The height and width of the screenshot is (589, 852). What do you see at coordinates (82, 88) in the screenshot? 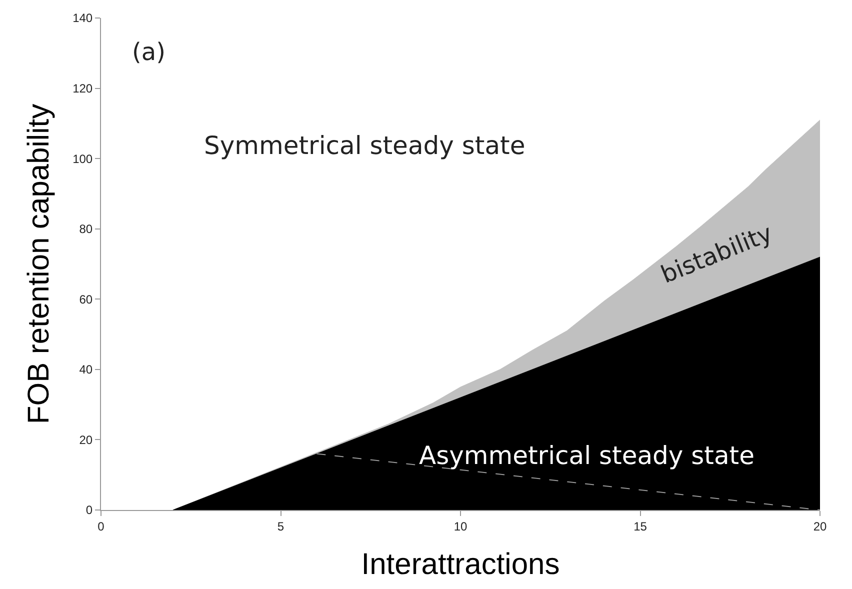
I see `y-tick-label: 120` at bounding box center [82, 88].